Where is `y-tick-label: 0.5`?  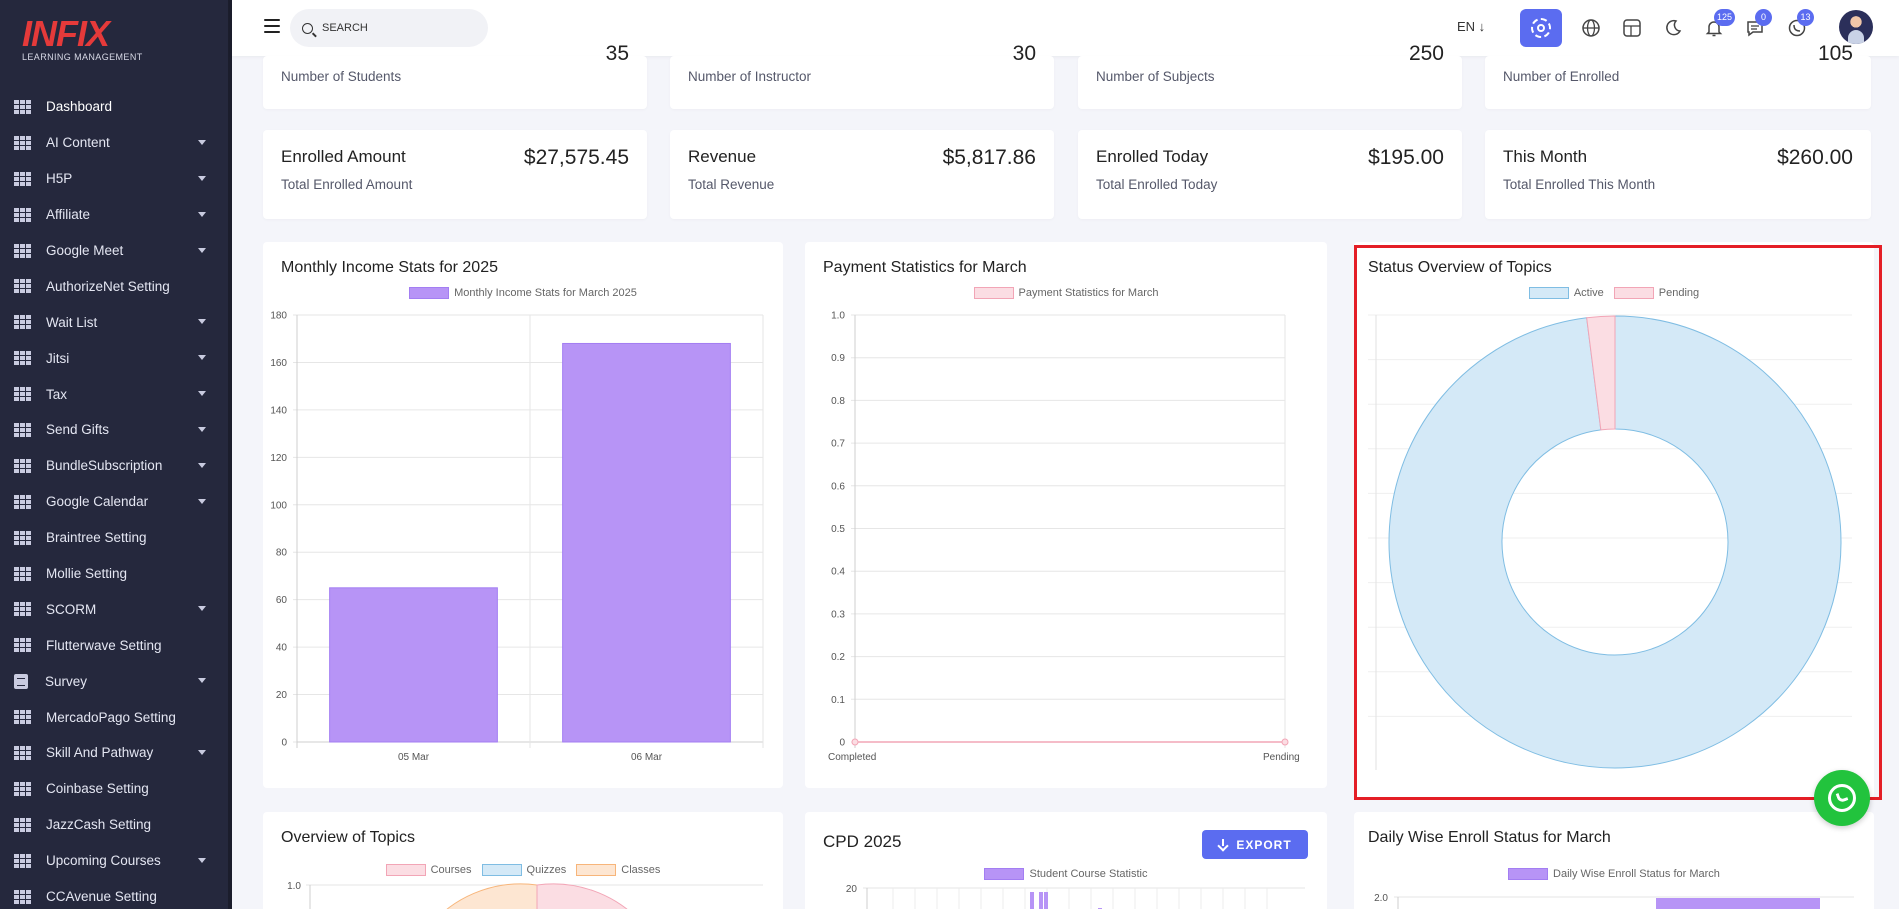 y-tick-label: 0.5 is located at coordinates (838, 529).